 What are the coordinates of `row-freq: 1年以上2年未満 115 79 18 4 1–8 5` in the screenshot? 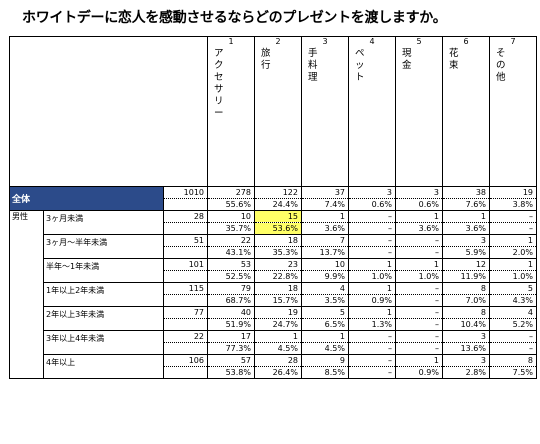 It's located at (273, 294).